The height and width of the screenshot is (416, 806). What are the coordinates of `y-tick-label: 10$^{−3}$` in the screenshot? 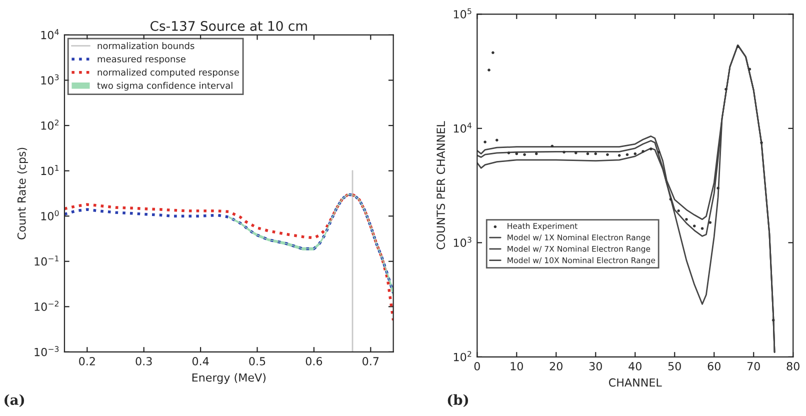 It's located at (46, 351).